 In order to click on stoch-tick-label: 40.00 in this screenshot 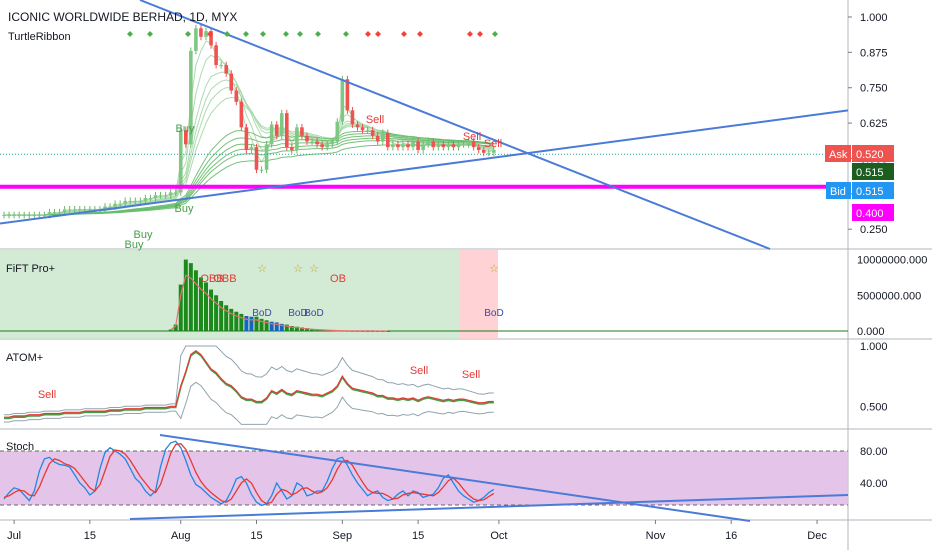, I will do `click(874, 484)`.